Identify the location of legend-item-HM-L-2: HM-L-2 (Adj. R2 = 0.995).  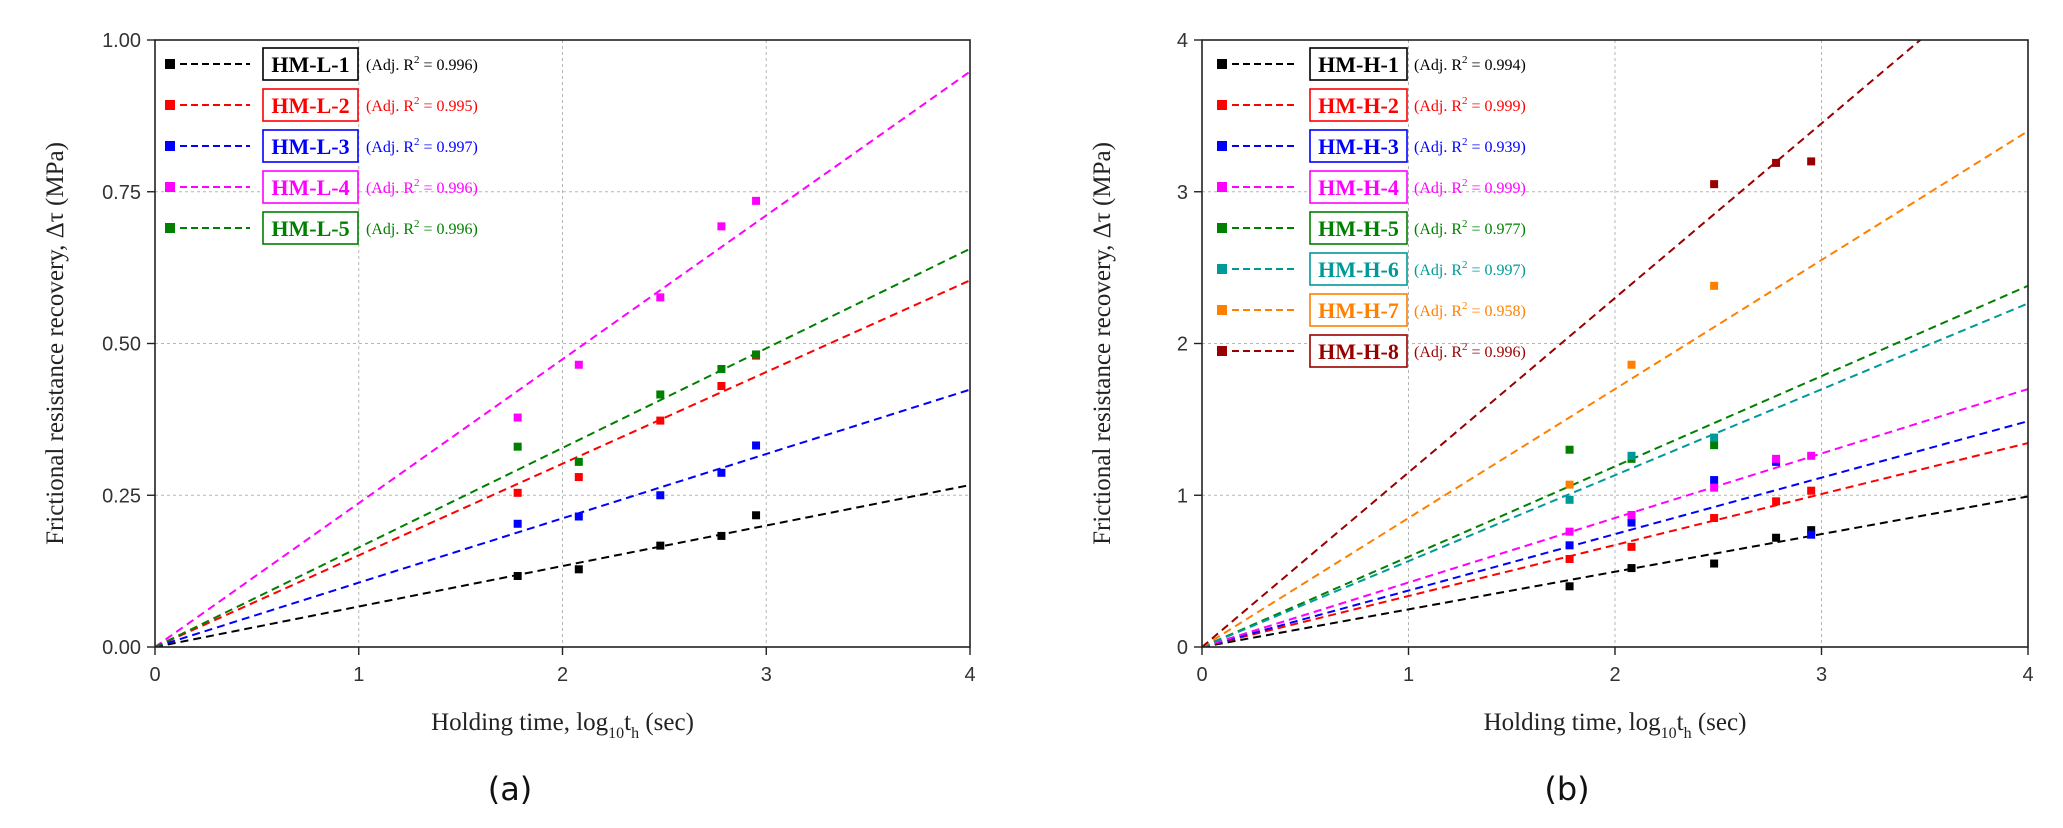
(321, 105).